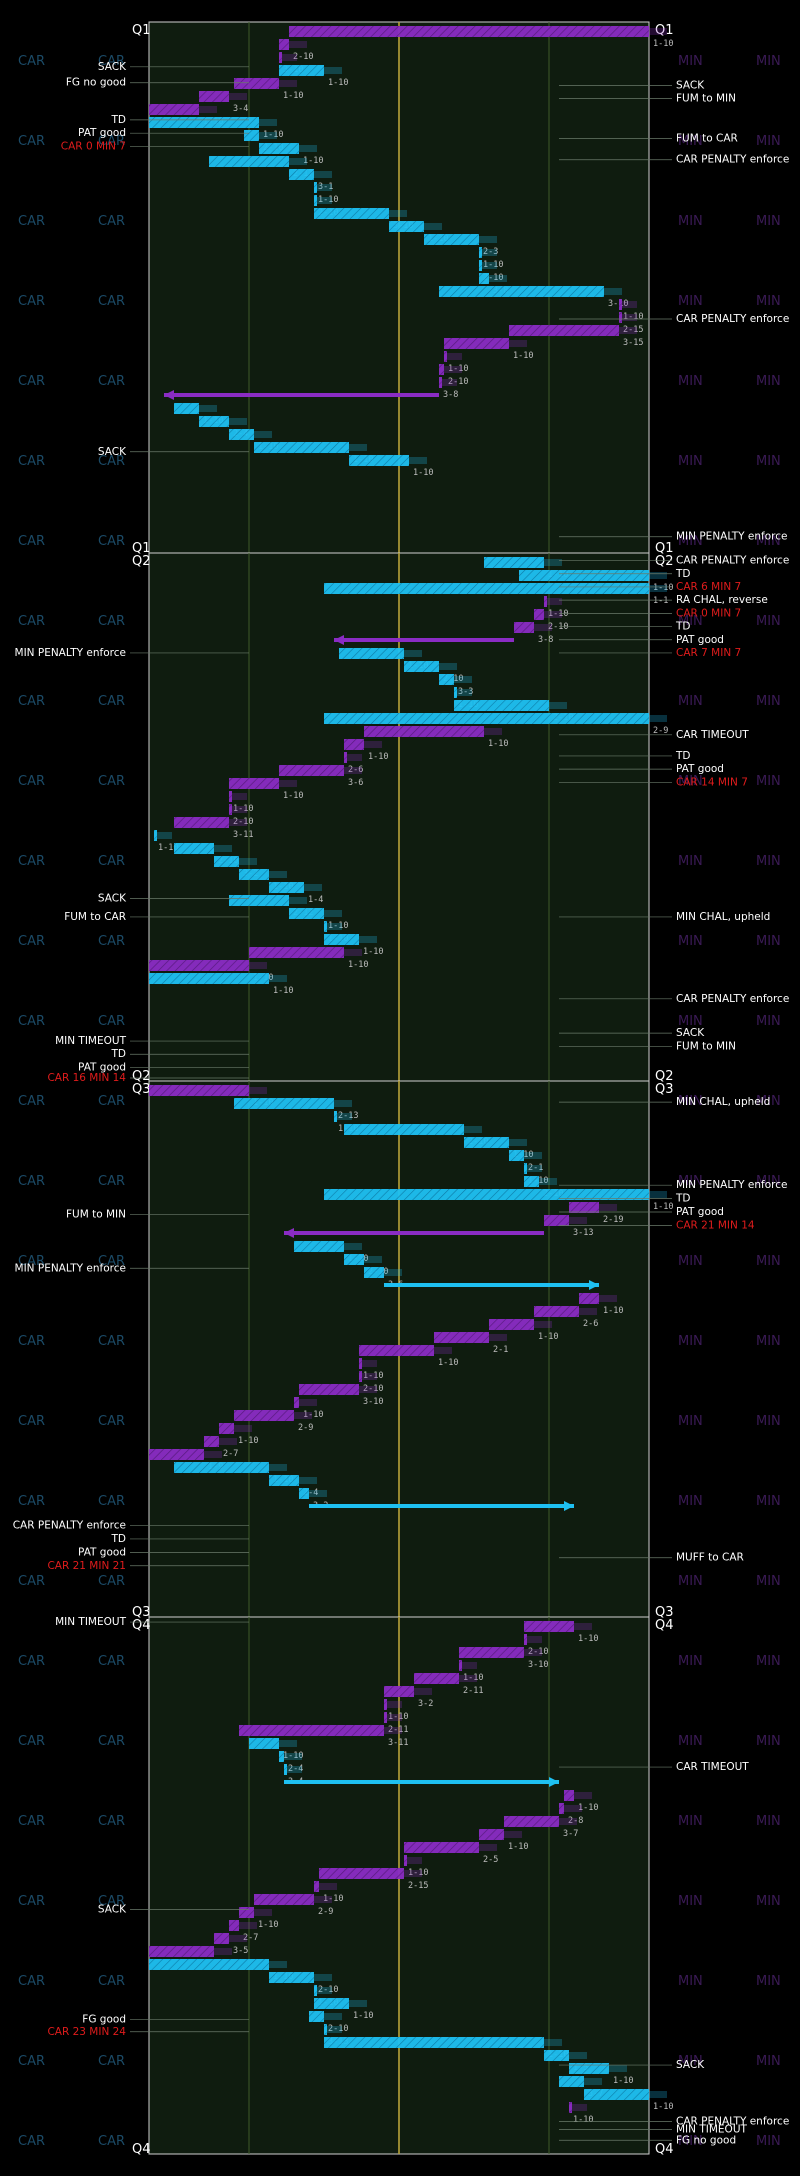 The width and height of the screenshot is (800, 2176). Describe the element at coordinates (373, 1879) in the screenshot. I see `play-min: 2-15` at that location.